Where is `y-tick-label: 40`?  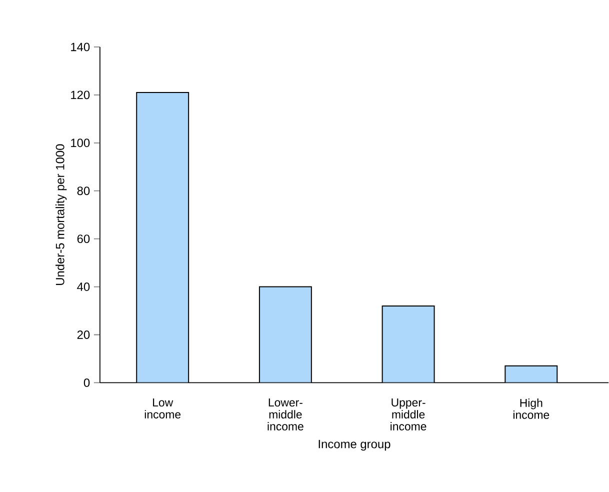 y-tick-label: 40 is located at coordinates (83, 287).